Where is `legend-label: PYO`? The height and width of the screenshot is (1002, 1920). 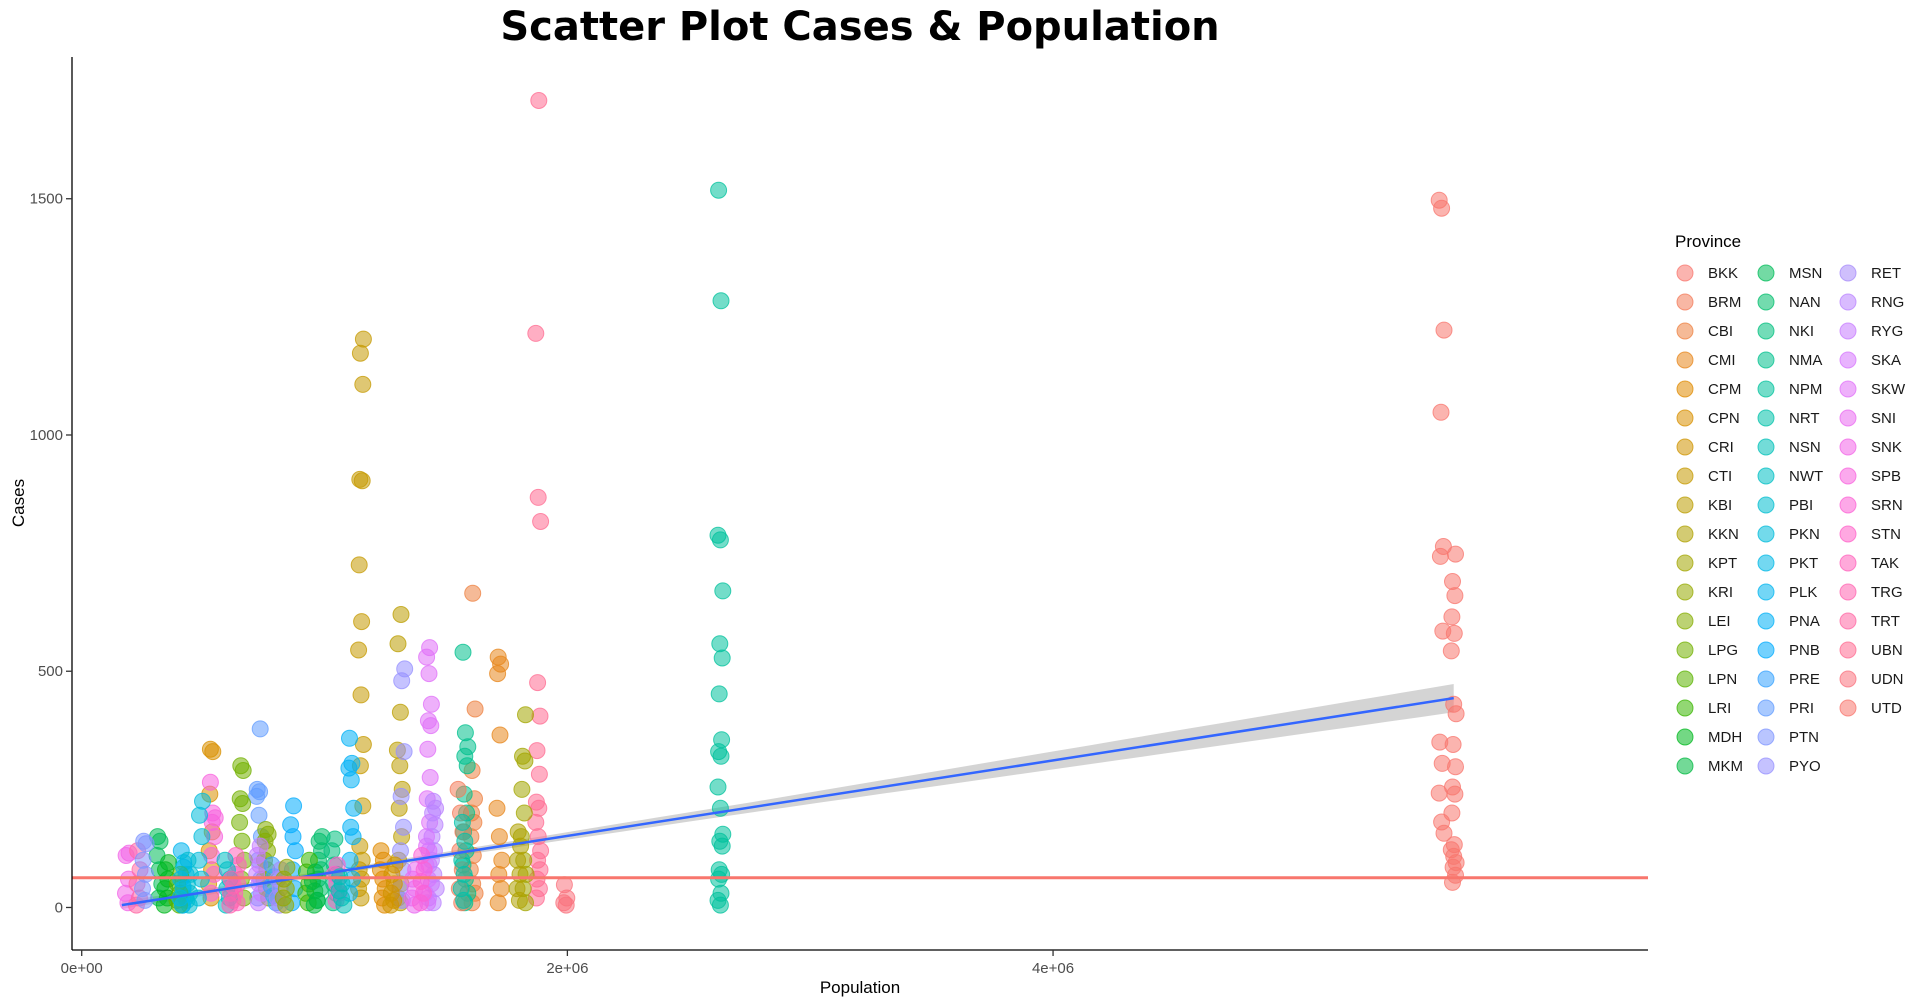 legend-label: PYO is located at coordinates (1805, 766).